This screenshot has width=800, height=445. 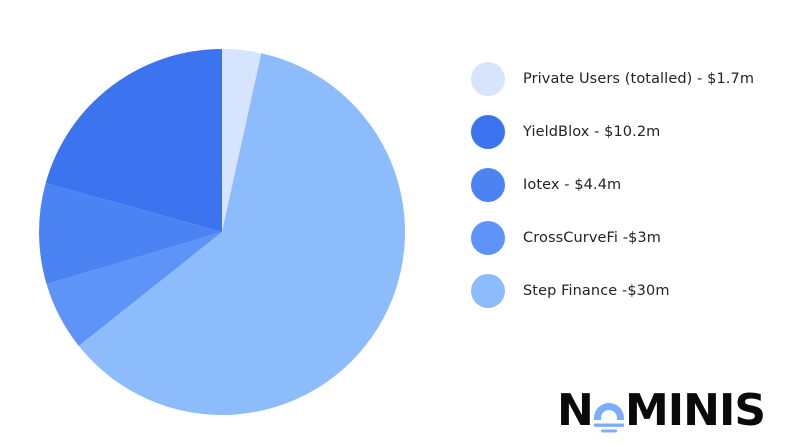 I want to click on legend-item-crosscurvefi: CrossCurveFi -$3m, so click(x=631, y=237).